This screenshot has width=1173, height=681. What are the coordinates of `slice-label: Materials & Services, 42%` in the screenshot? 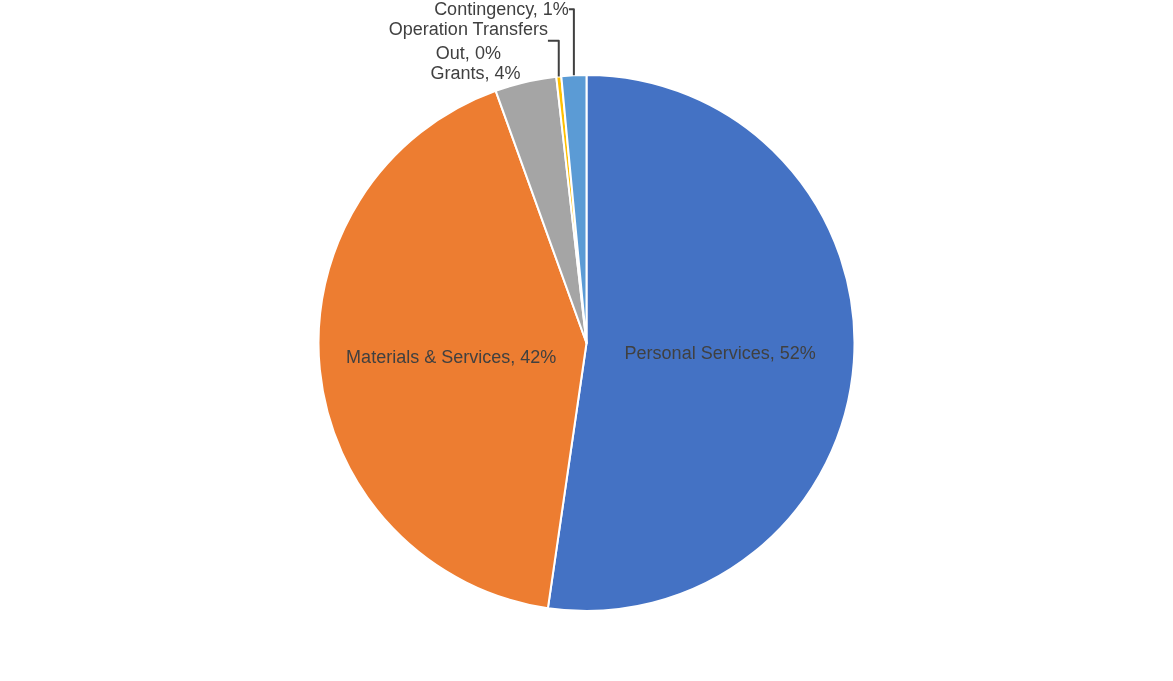 It's located at (451, 356).